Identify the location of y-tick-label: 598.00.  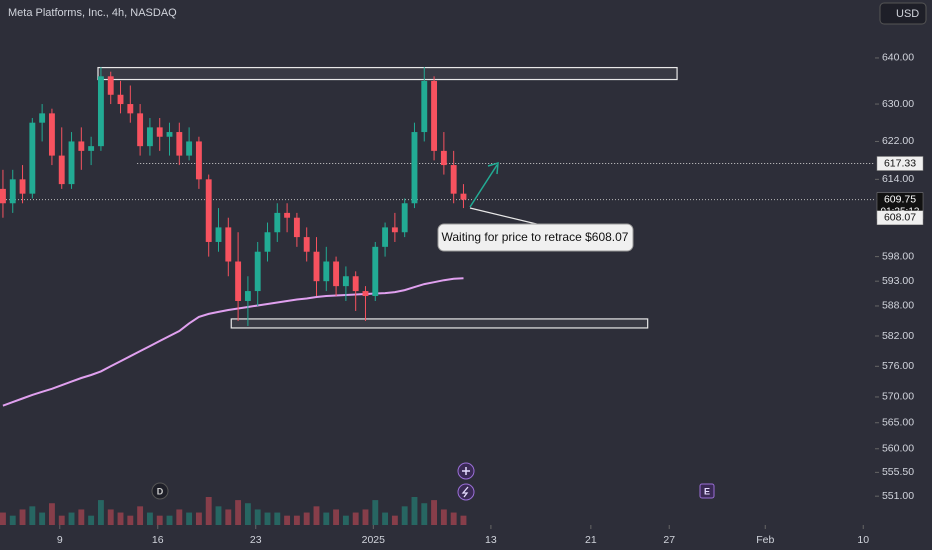
(898, 256).